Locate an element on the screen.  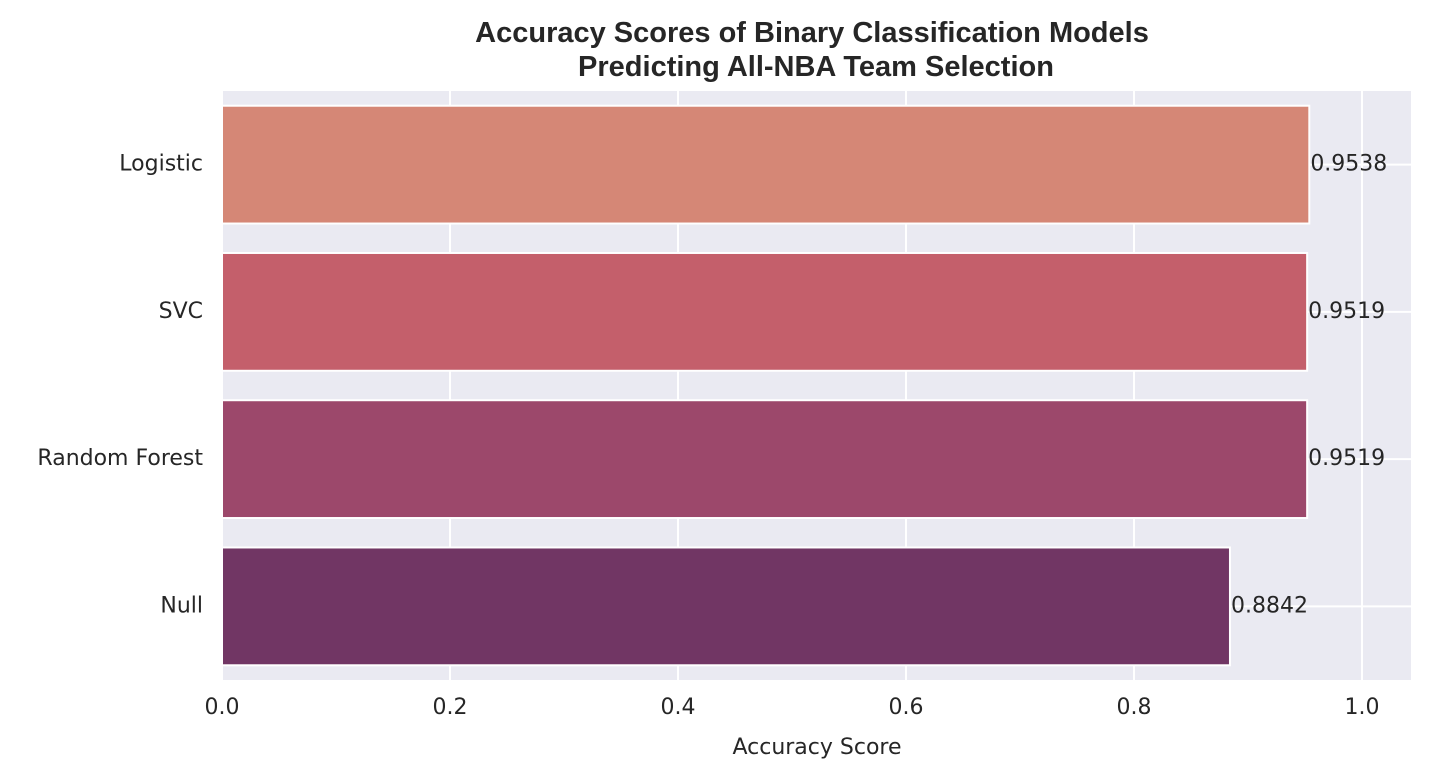
bar-random-forest is located at coordinates (765, 459).